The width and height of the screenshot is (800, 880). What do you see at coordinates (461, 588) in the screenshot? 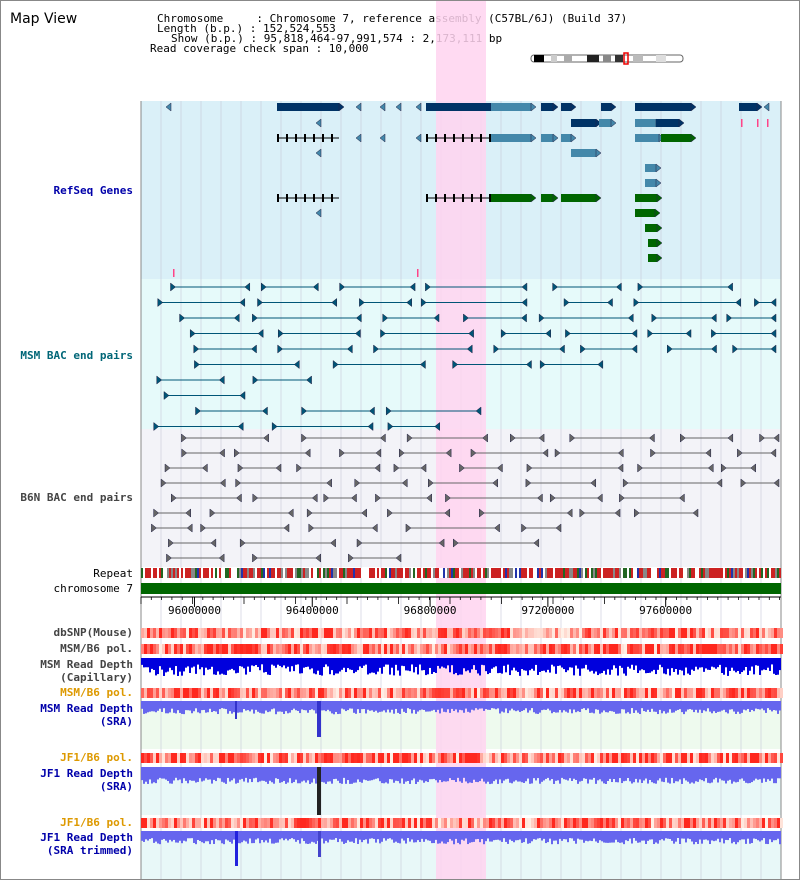
I see `chromosome-bar` at bounding box center [461, 588].